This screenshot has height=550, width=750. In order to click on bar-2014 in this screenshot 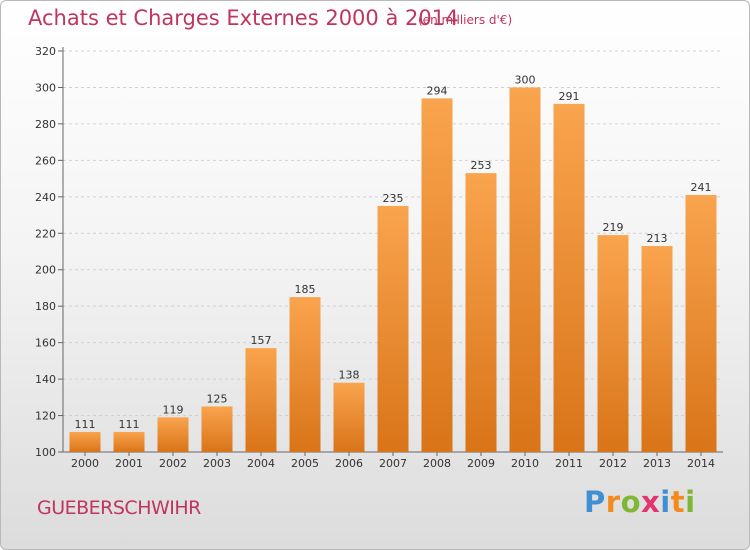, I will do `click(701, 323)`.